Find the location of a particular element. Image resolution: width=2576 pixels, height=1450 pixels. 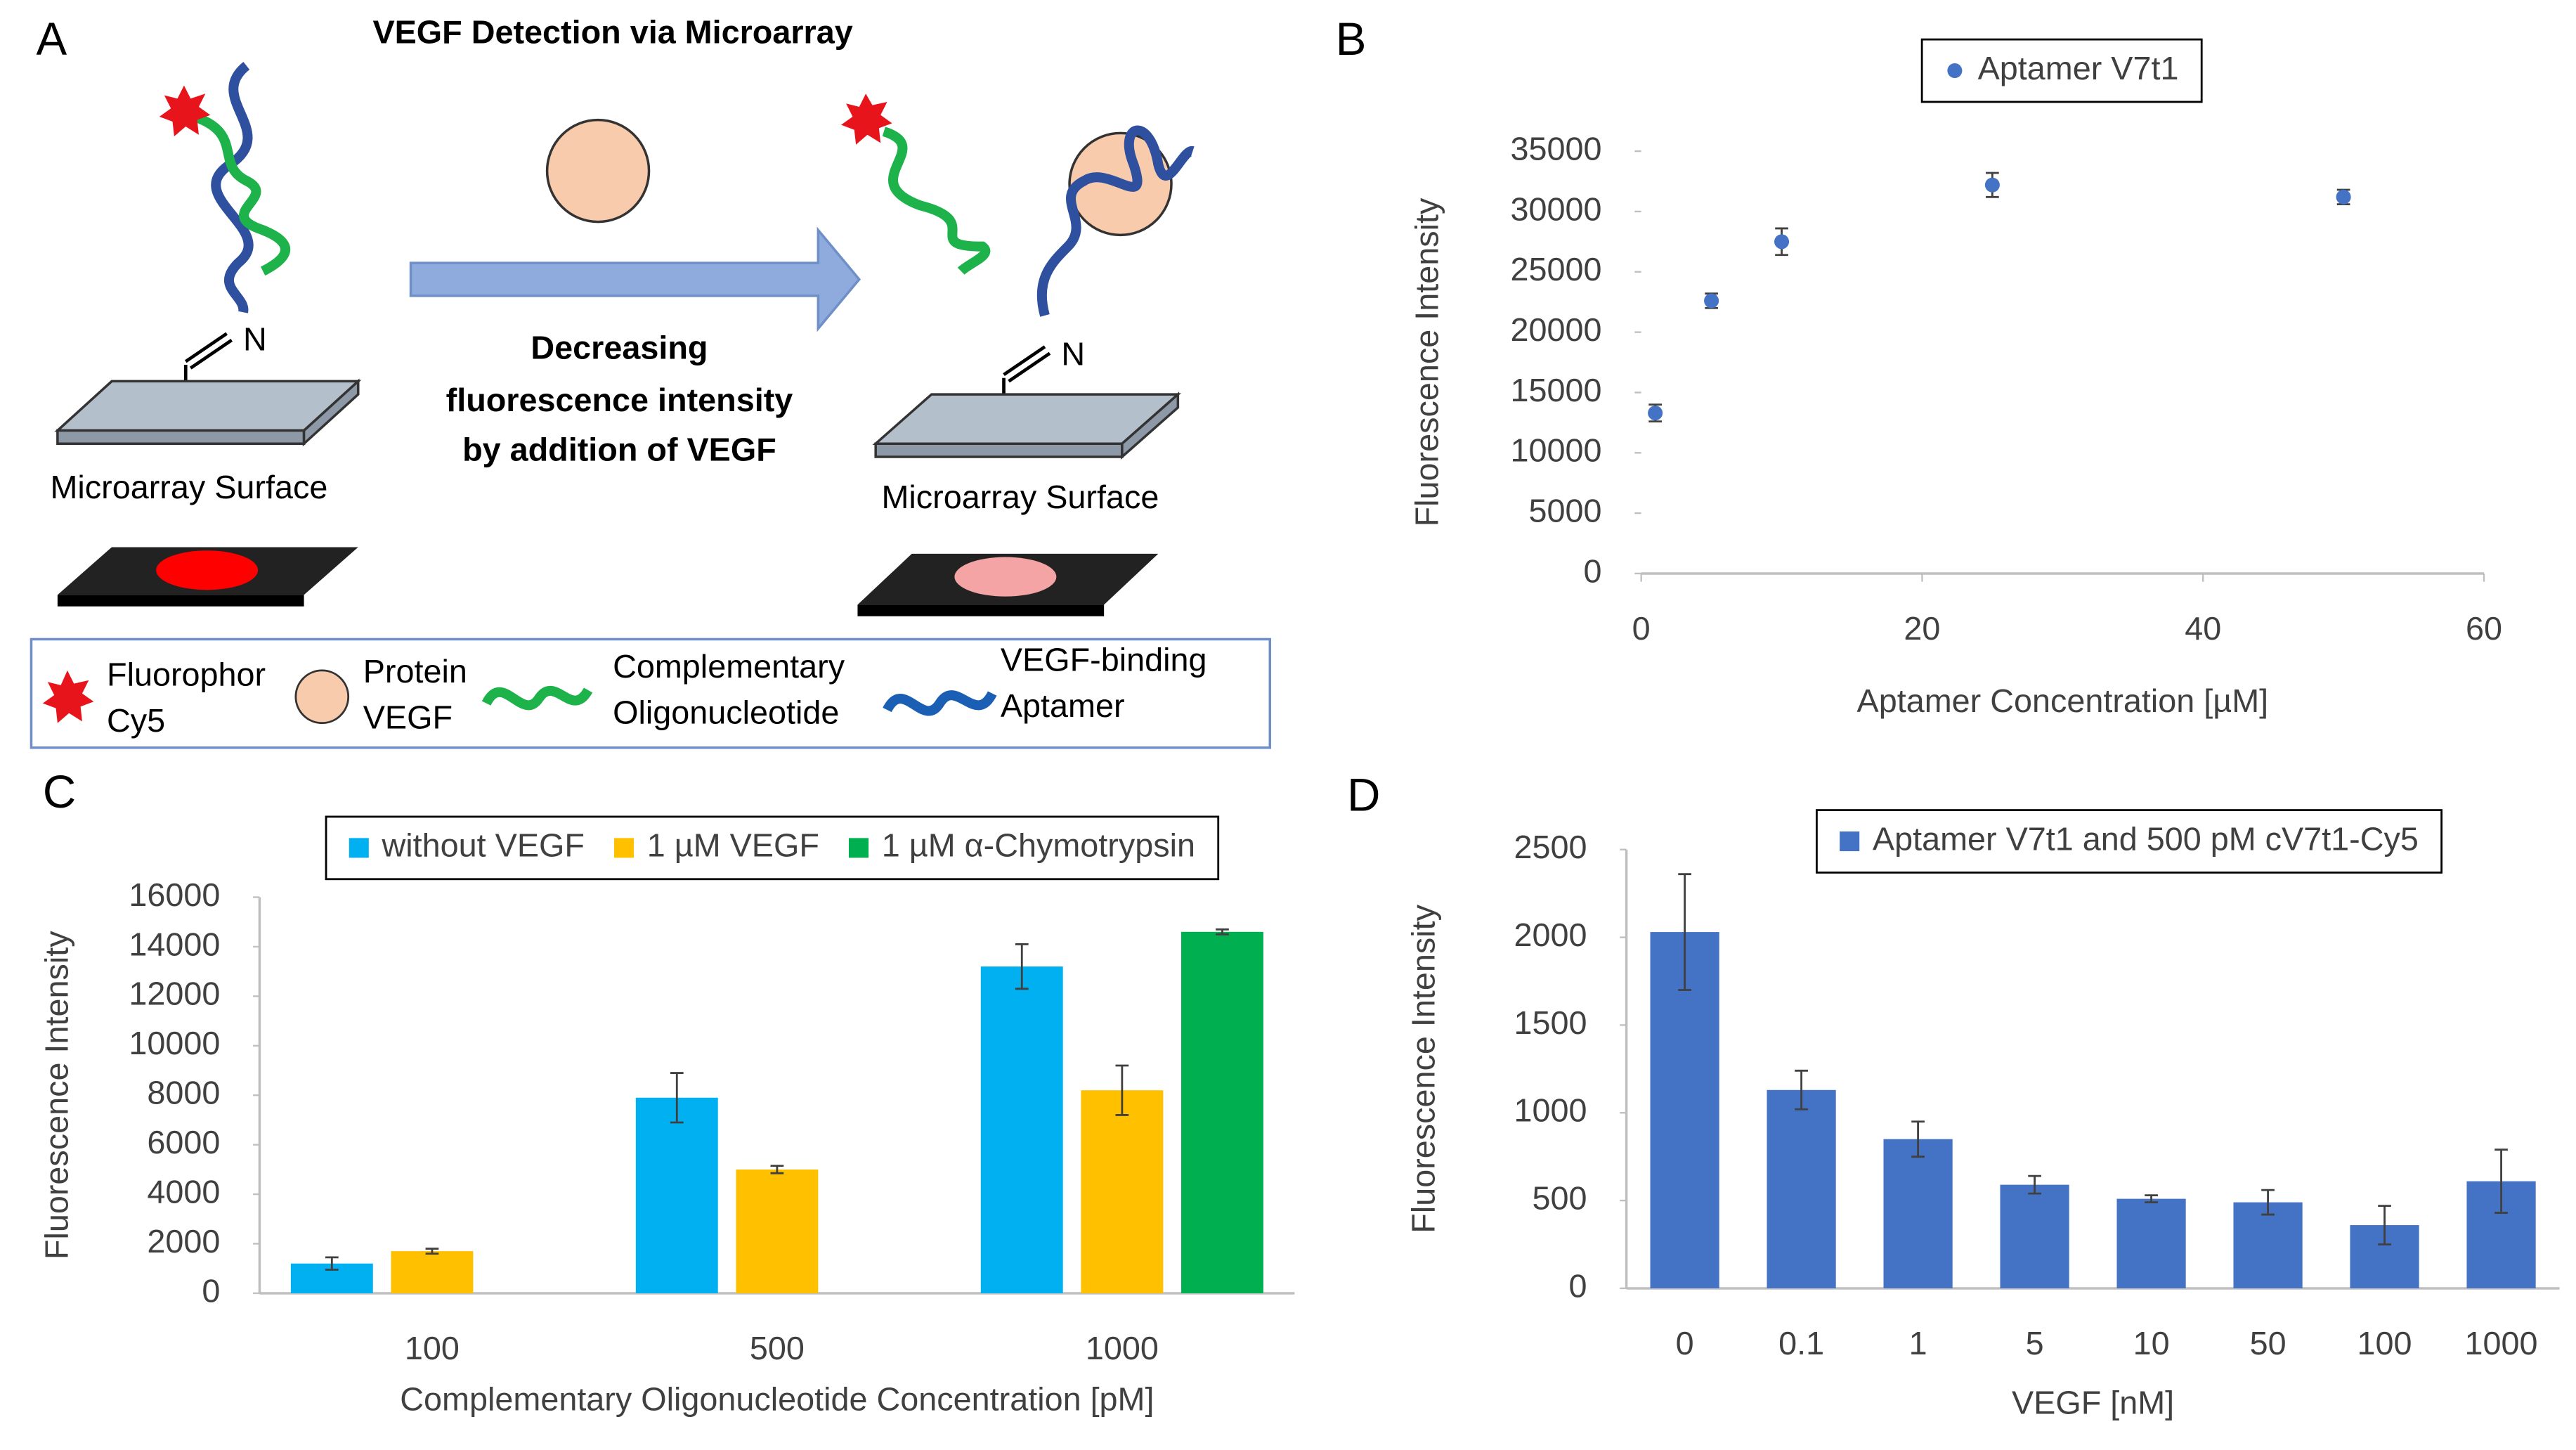

y-tick-label: 8000 is located at coordinates (183, 1093).